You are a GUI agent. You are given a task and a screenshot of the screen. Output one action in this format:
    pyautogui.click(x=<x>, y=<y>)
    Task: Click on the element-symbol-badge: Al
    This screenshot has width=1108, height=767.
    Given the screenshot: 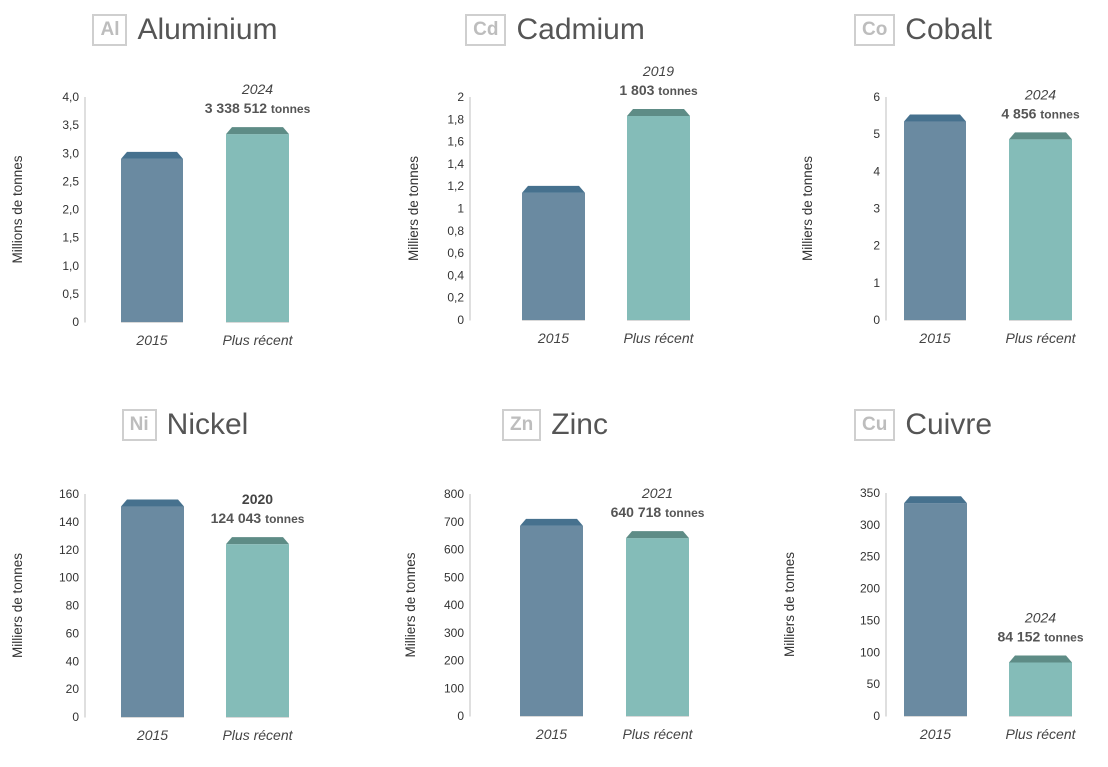 What is the action you would take?
    pyautogui.click(x=110, y=30)
    